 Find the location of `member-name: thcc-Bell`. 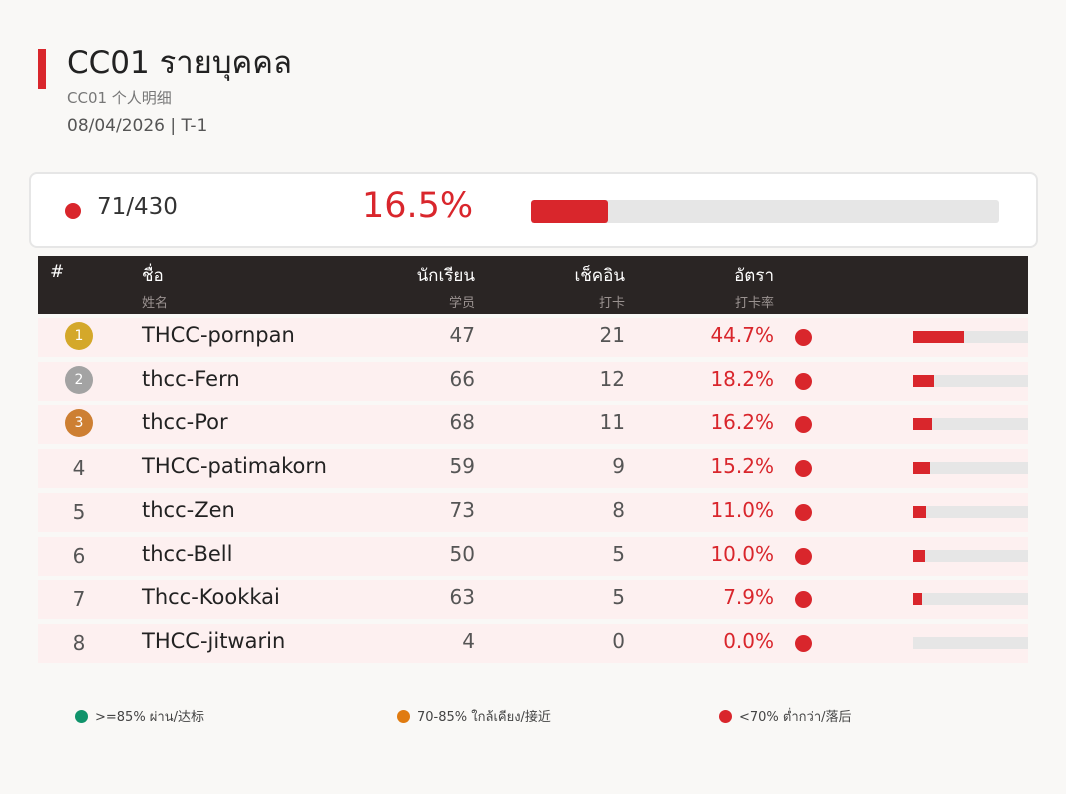

member-name: thcc-Bell is located at coordinates (187, 553).